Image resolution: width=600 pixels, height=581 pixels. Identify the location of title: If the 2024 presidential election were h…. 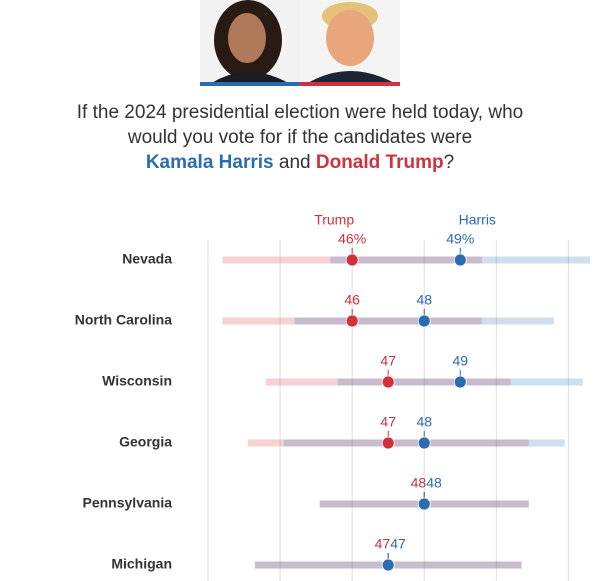
(300, 137).